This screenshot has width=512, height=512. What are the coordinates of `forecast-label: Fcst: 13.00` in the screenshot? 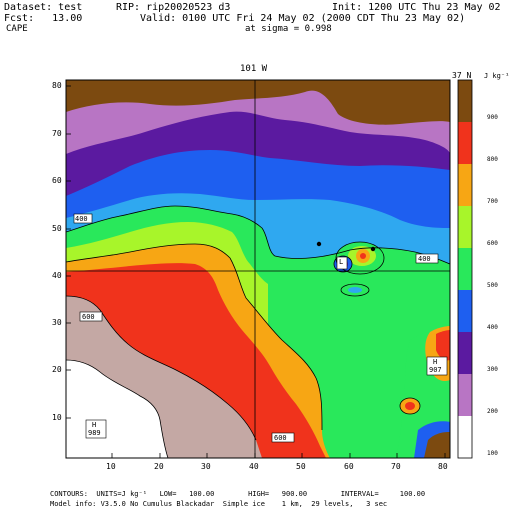 It's located at (43, 18).